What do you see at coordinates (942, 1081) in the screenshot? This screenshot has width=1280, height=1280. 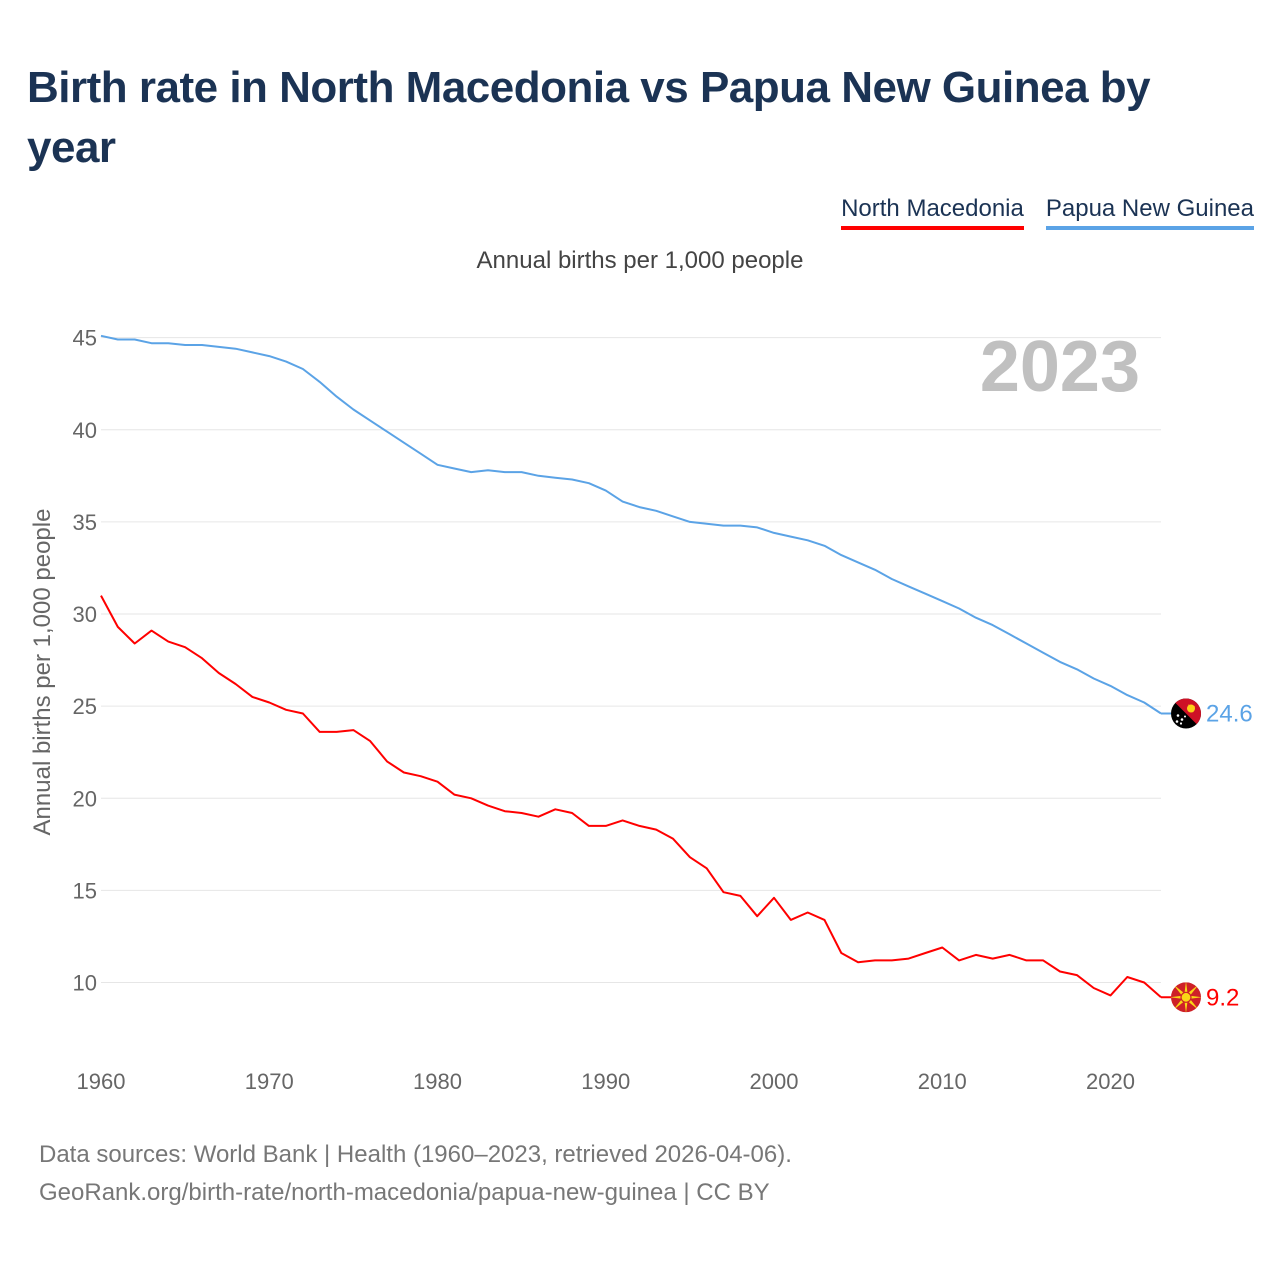 I see `x-tick-label-2010: 2010` at bounding box center [942, 1081].